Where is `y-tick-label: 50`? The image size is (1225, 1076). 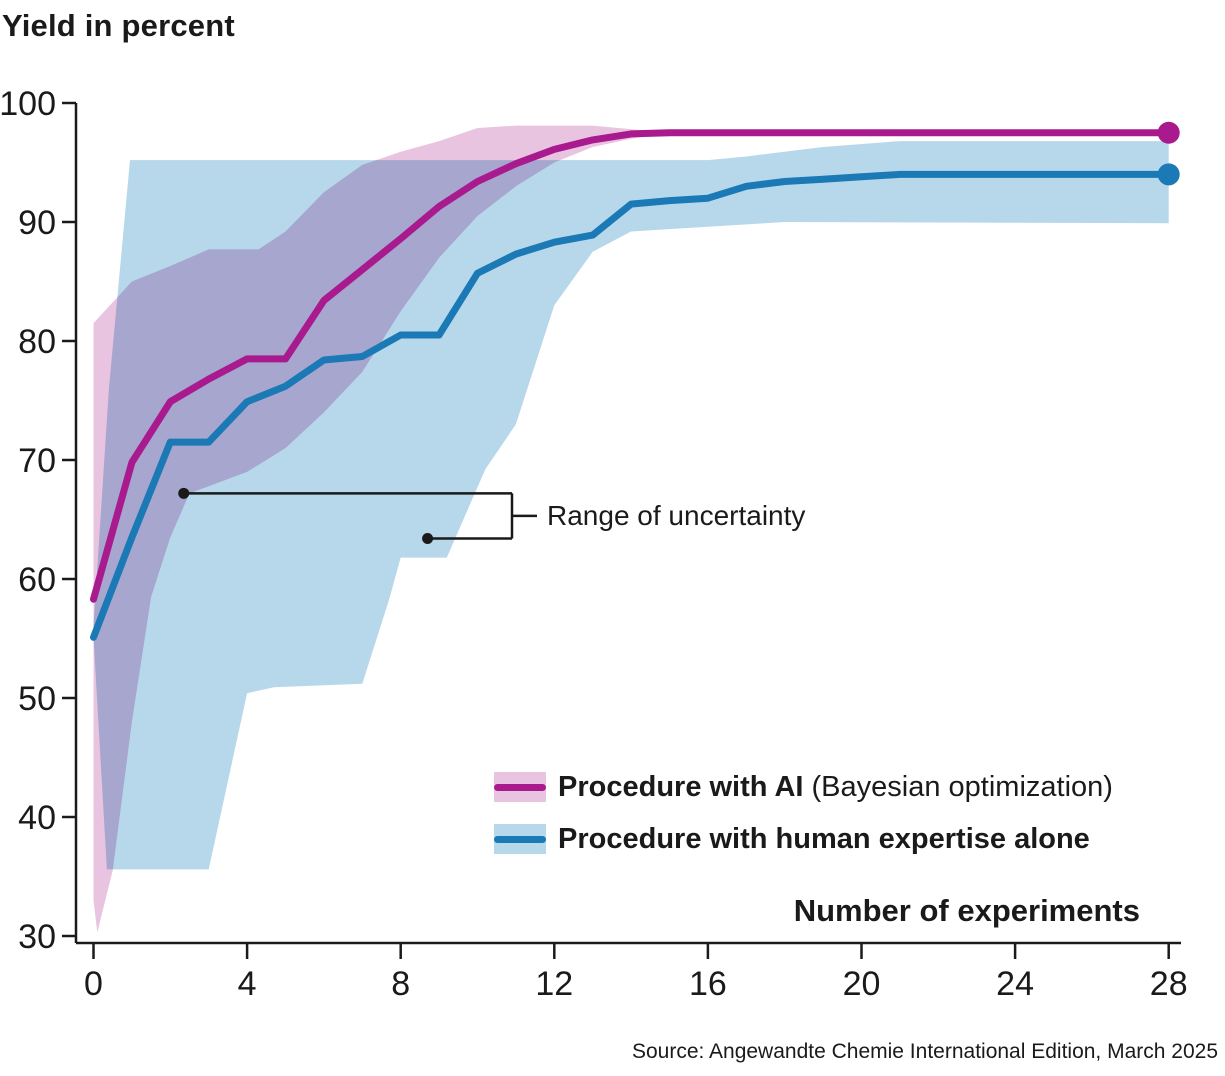
y-tick-label: 50 is located at coordinates (37, 699).